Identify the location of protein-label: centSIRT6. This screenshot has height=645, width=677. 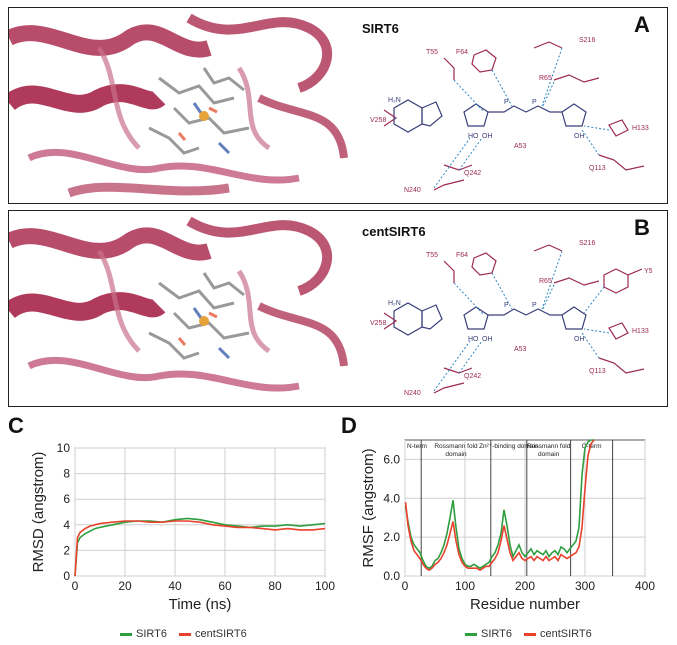
(394, 231).